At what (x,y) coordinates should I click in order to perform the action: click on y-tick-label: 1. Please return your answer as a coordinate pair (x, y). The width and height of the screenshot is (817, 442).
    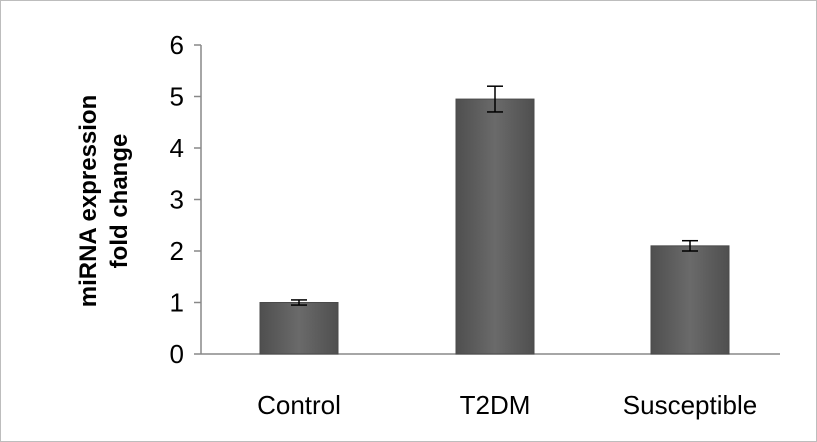
    Looking at the image, I should click on (177, 303).